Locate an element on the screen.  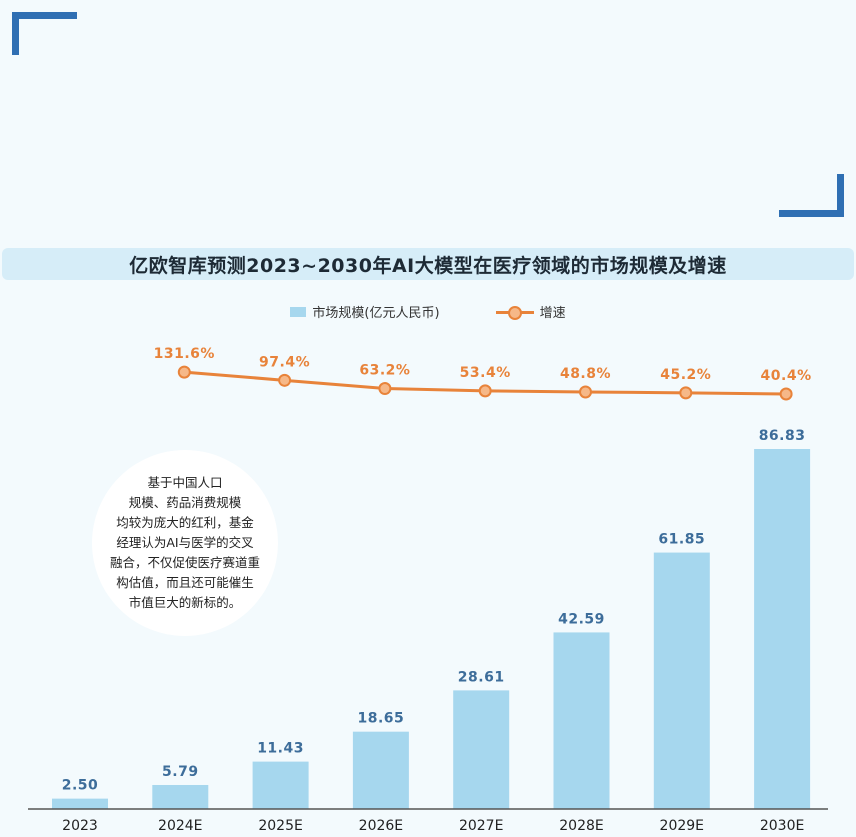
x-tick-label: 2028E is located at coordinates (581, 826).